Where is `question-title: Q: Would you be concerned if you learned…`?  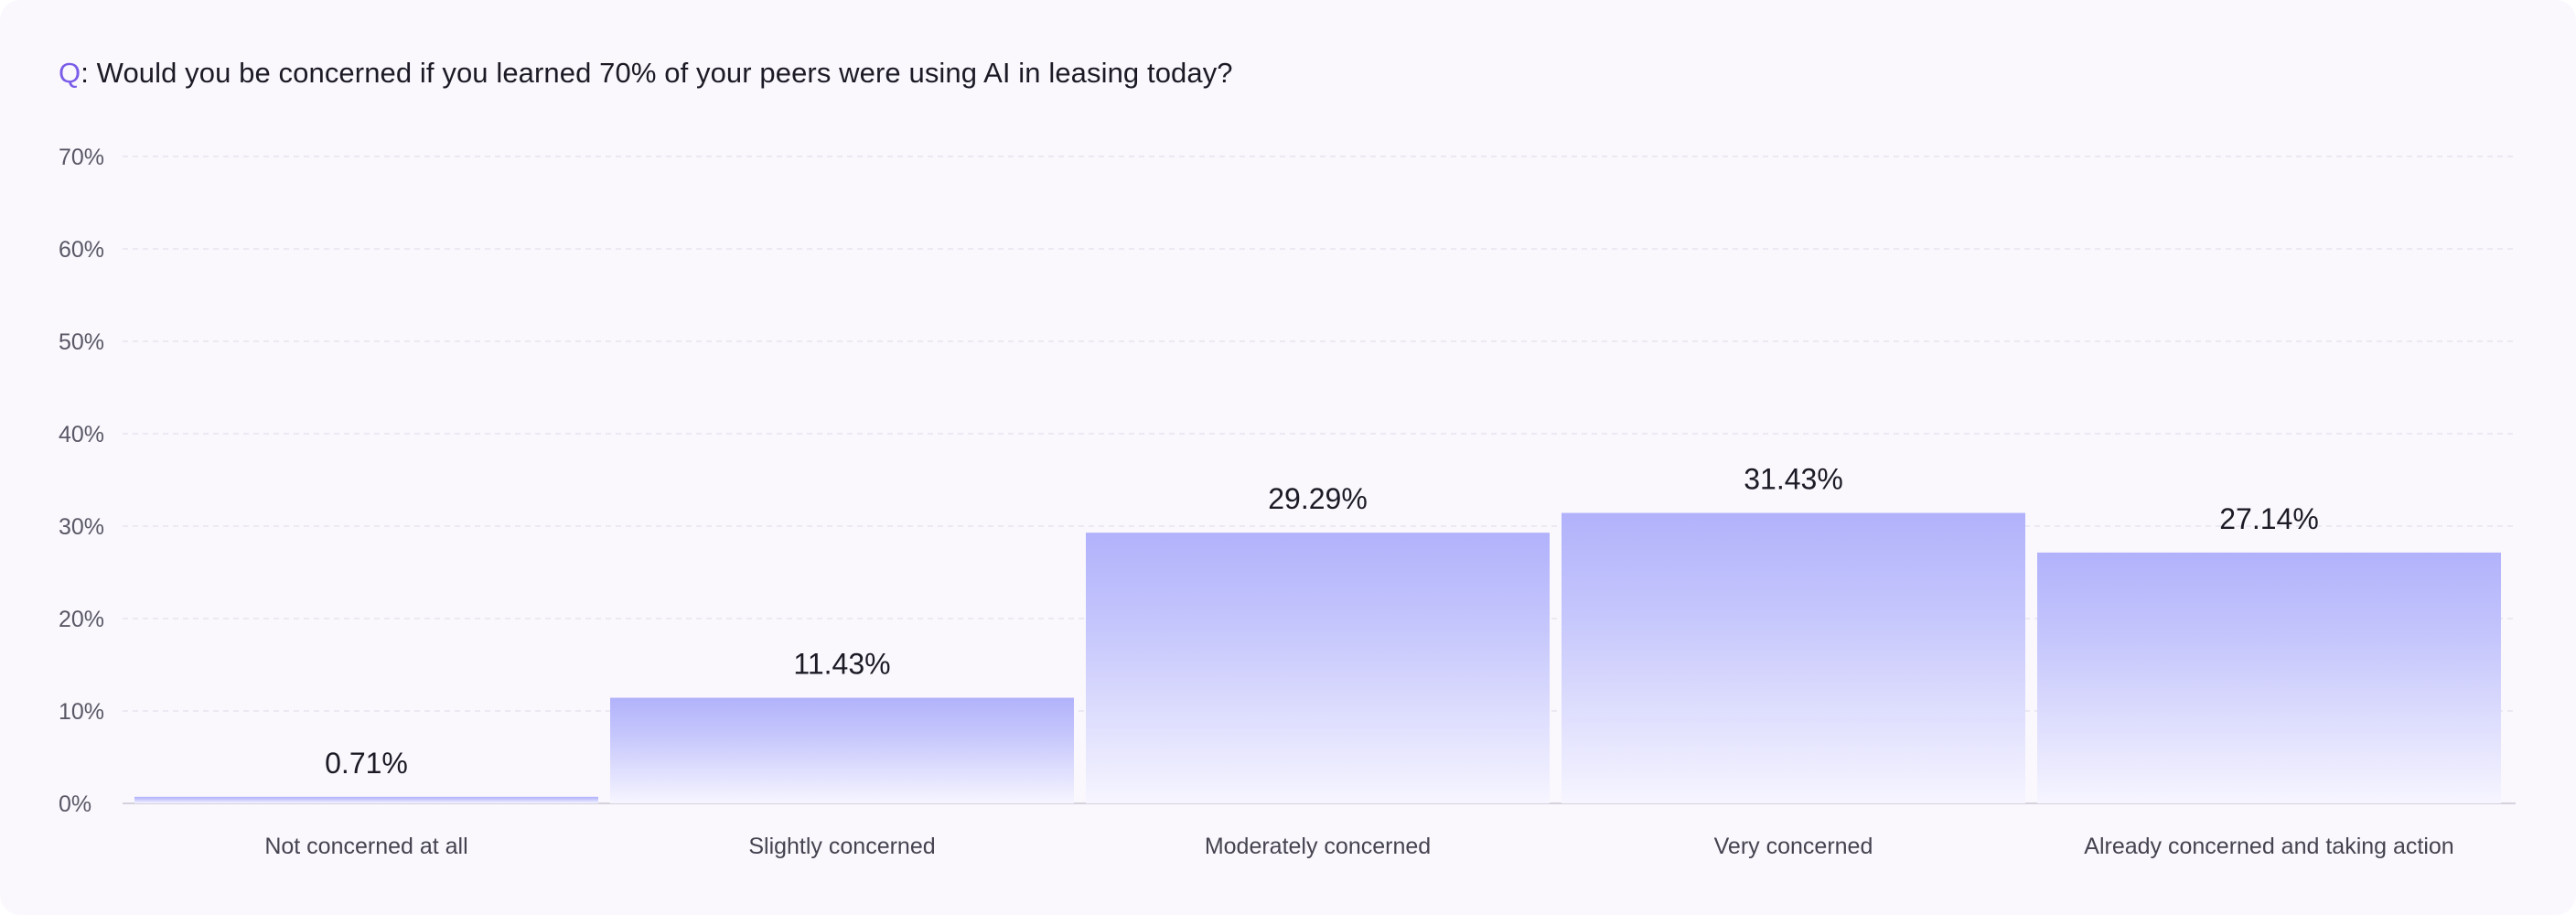
question-title: Q: Would you be concerned if you learned… is located at coordinates (646, 73).